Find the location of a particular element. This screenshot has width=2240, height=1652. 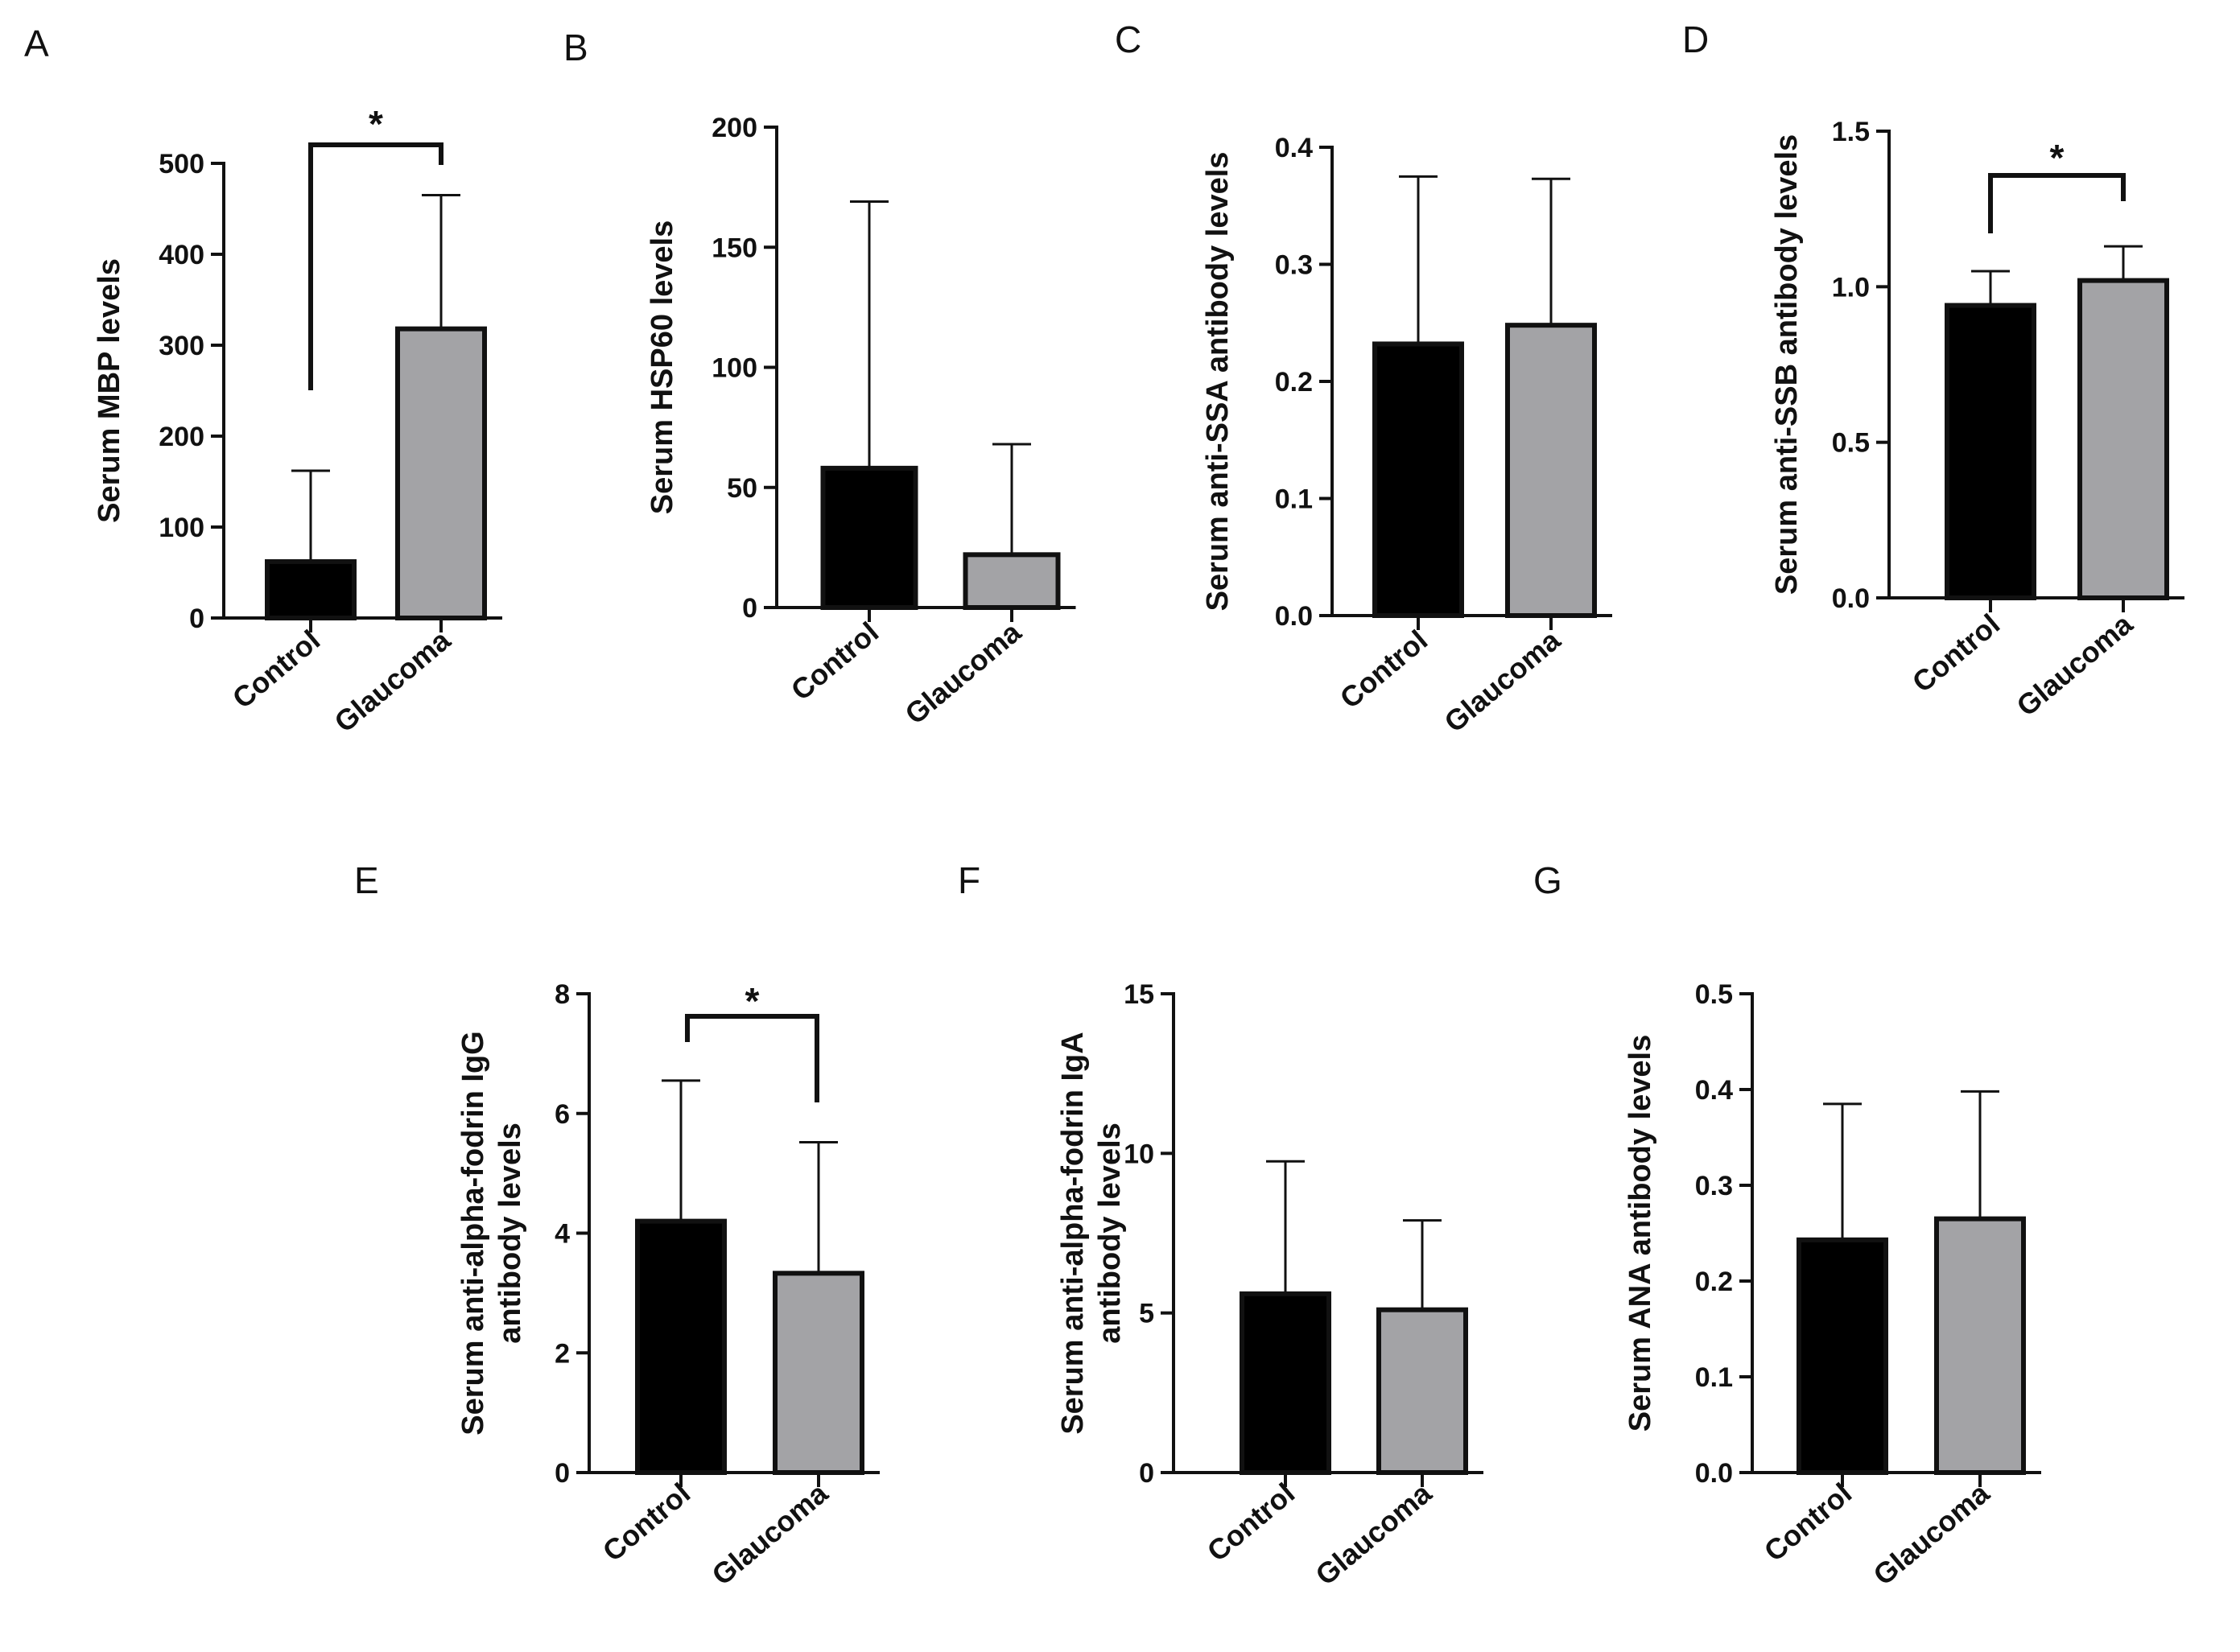

y-tick-label: 400 is located at coordinates (182, 255).